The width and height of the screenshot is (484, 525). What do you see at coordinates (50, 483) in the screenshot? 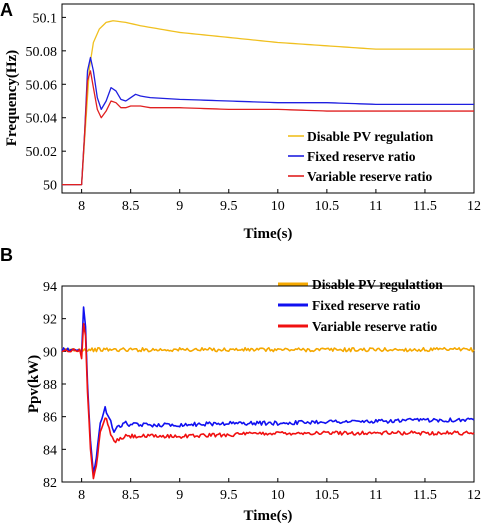
I see `panel-b-ytick-label: 82` at bounding box center [50, 483].